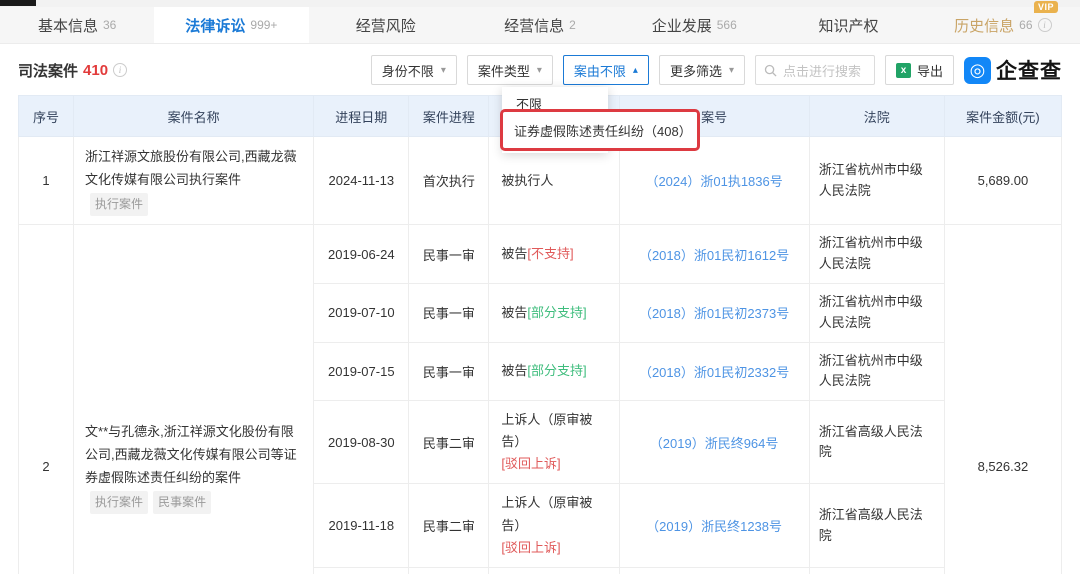  I want to click on col-header: 法院, so click(876, 116).